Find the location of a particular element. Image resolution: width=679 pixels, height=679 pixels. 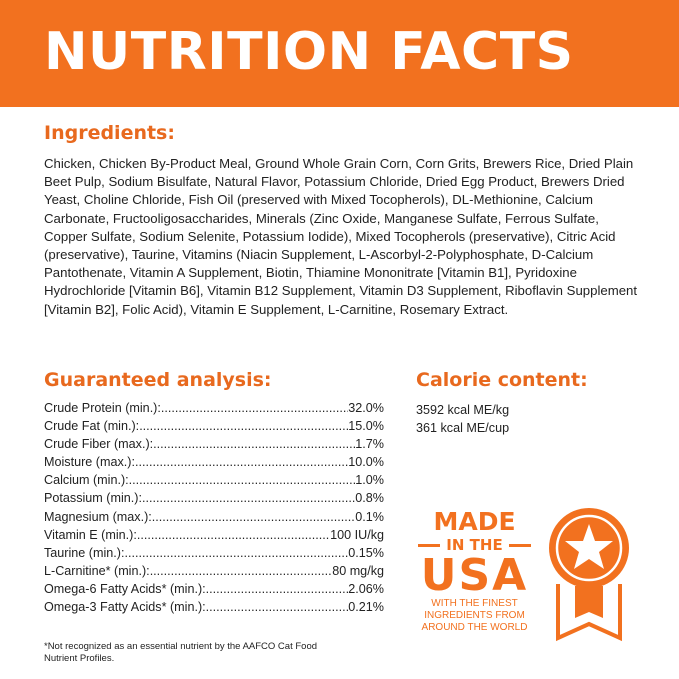

analysis-row: Calcium (min.): 1.0% is located at coordinates (214, 482).